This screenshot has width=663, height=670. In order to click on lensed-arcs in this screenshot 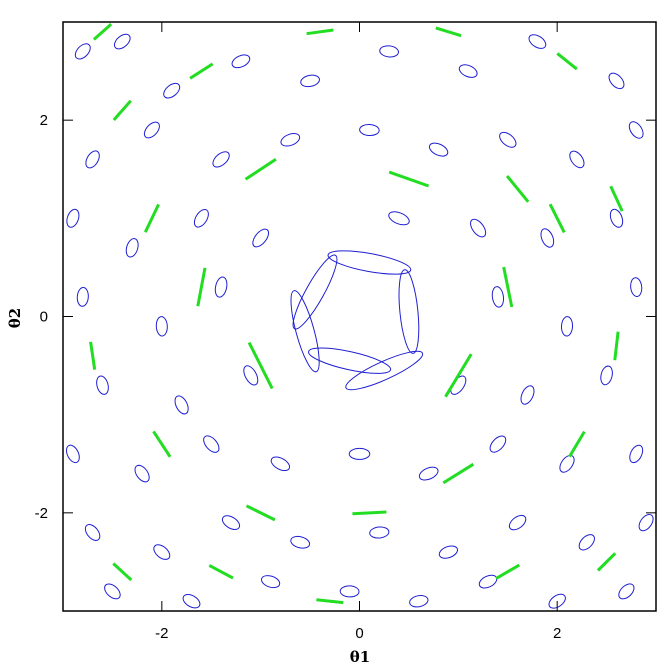, I will do `click(357, 320)`.